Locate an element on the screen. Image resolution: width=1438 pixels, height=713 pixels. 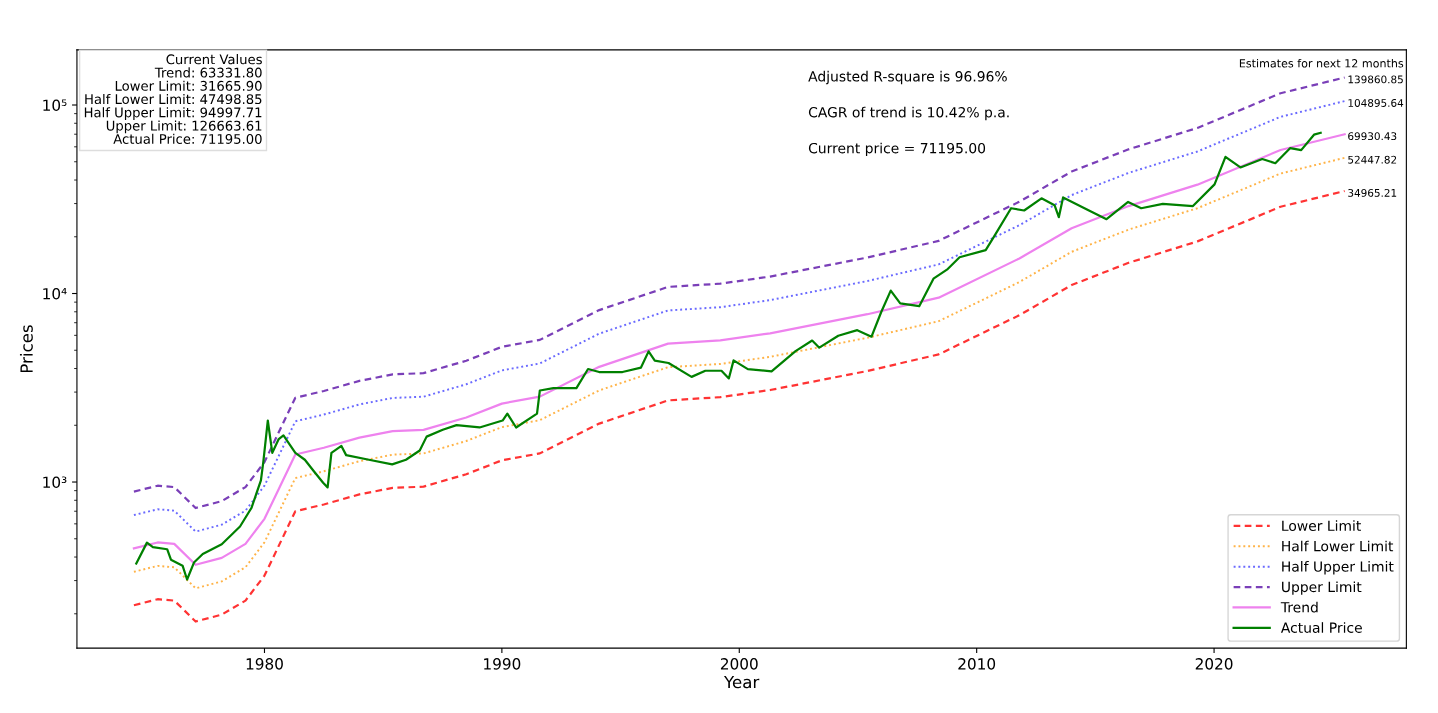
legend-label: Lower Limit is located at coordinates (1321, 525).